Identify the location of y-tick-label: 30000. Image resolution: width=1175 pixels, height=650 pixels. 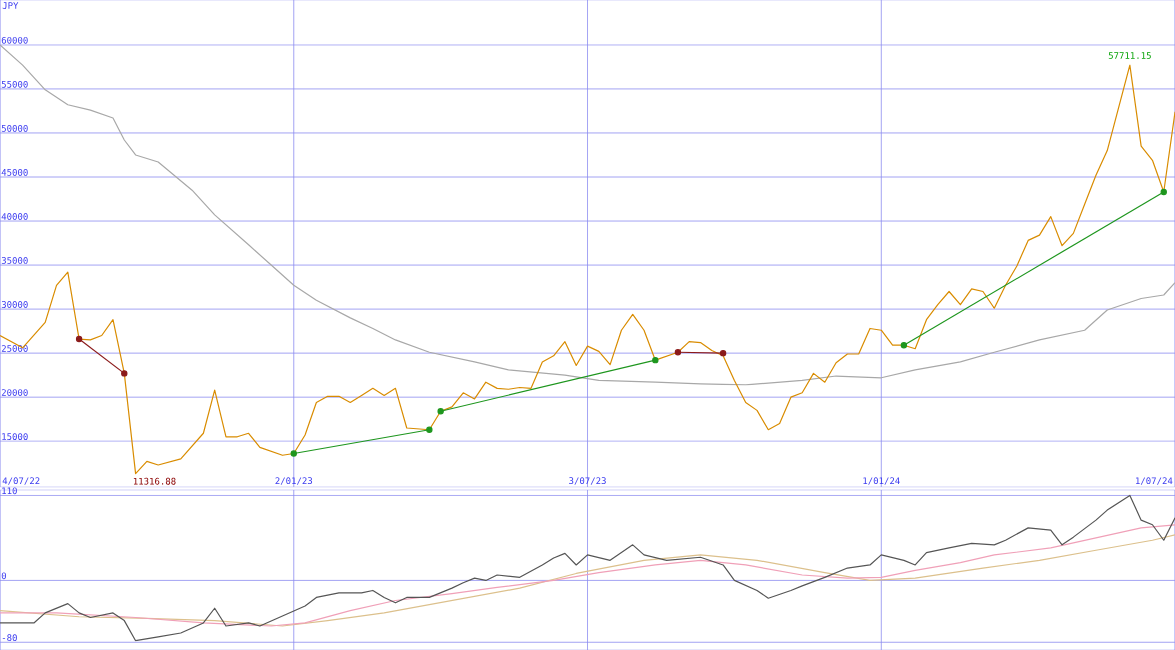
(14, 304).